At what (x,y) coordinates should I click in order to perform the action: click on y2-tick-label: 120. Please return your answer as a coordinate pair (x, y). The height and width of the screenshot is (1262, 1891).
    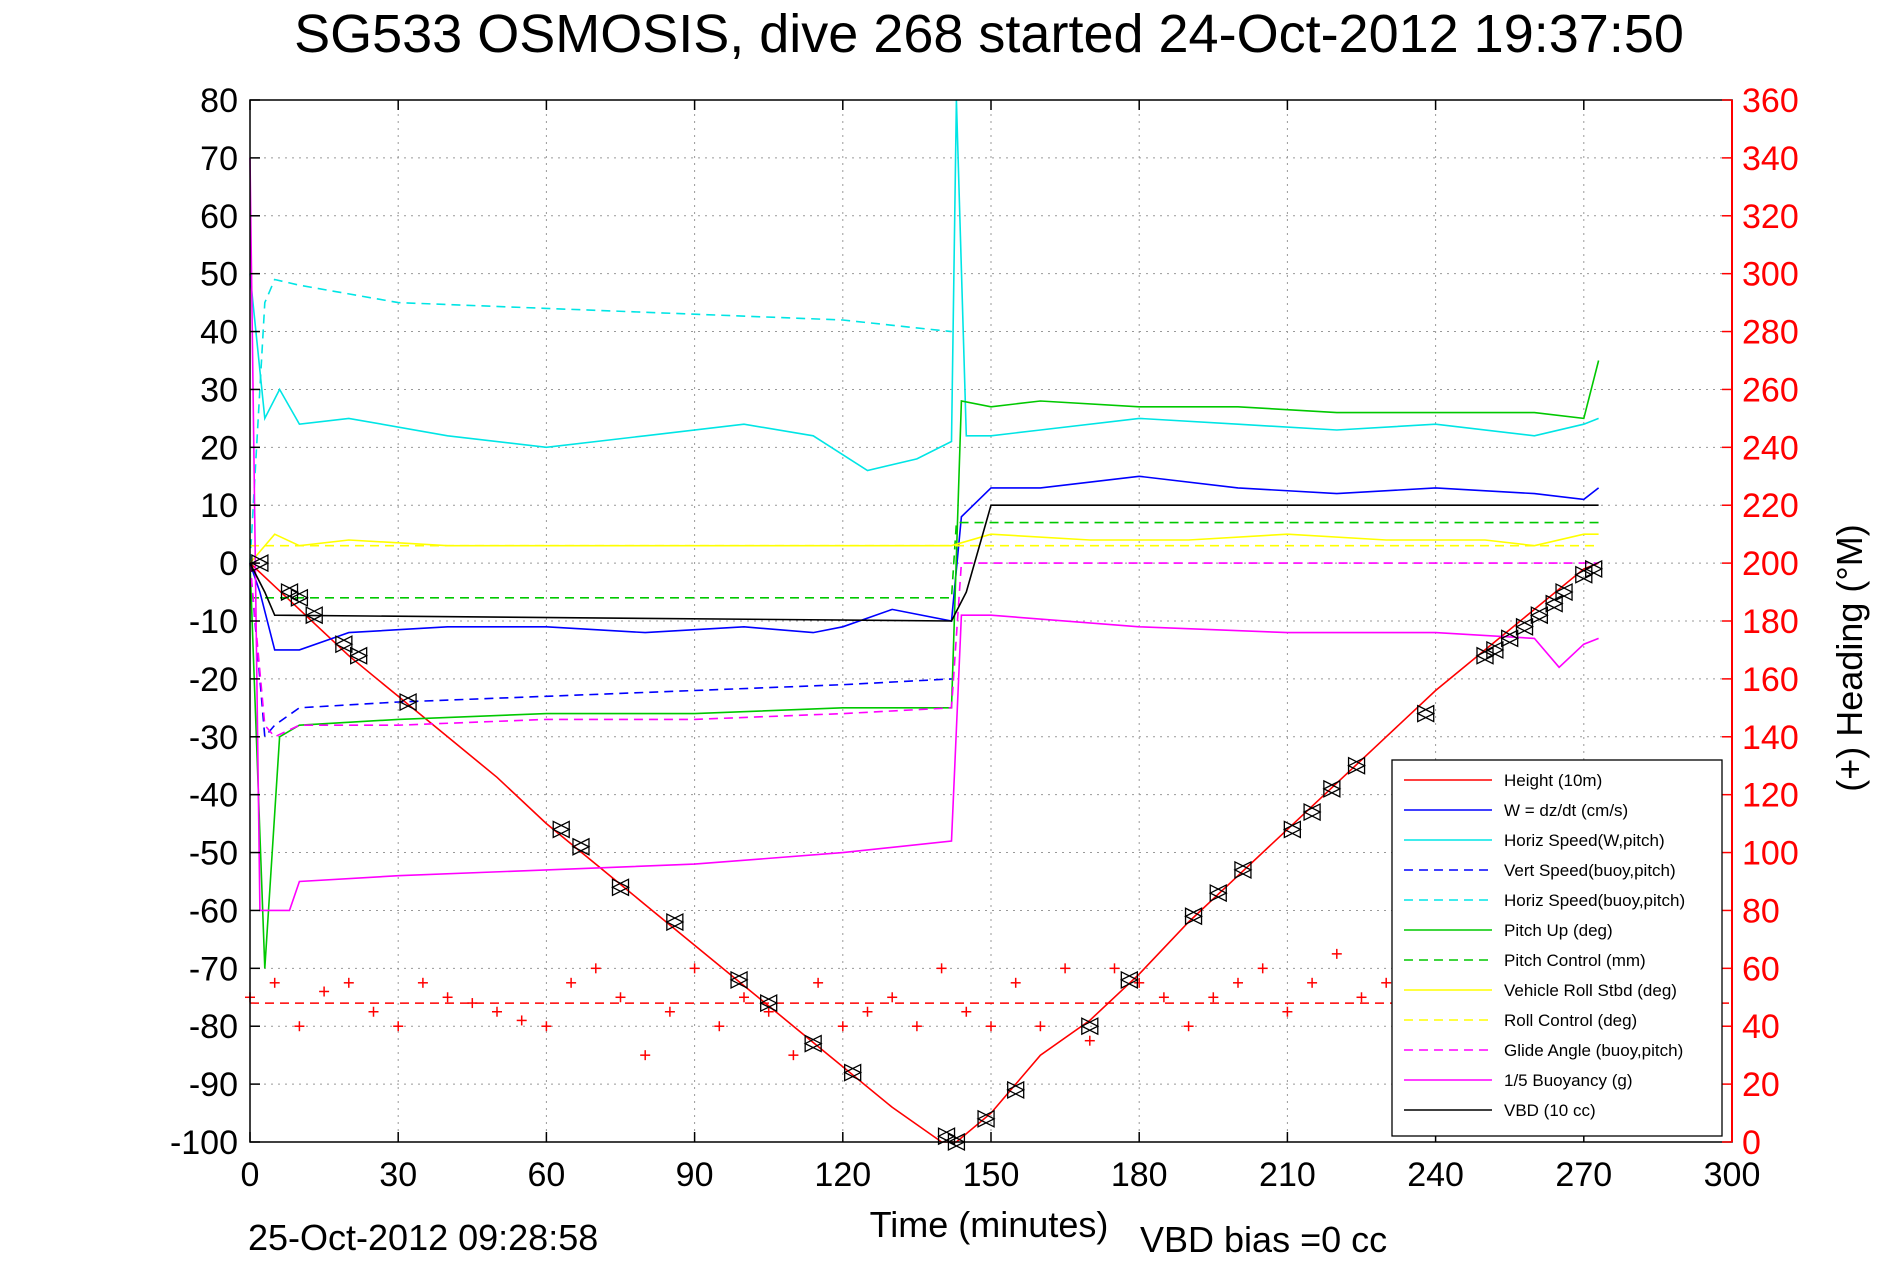
    Looking at the image, I should click on (1770, 796).